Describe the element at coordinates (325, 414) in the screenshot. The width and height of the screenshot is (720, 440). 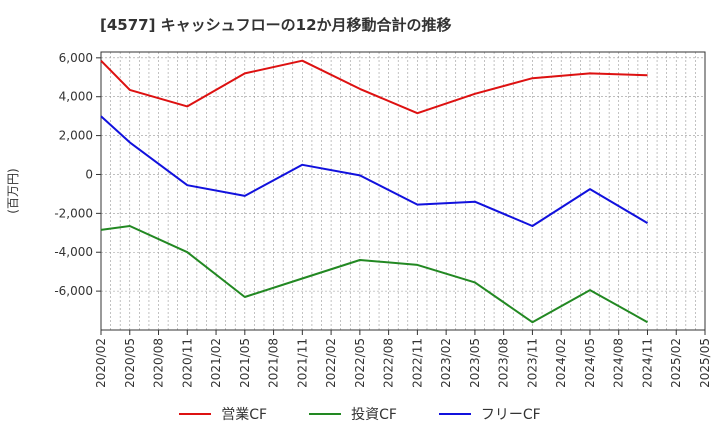
I see `legend-swatch-investing` at that location.